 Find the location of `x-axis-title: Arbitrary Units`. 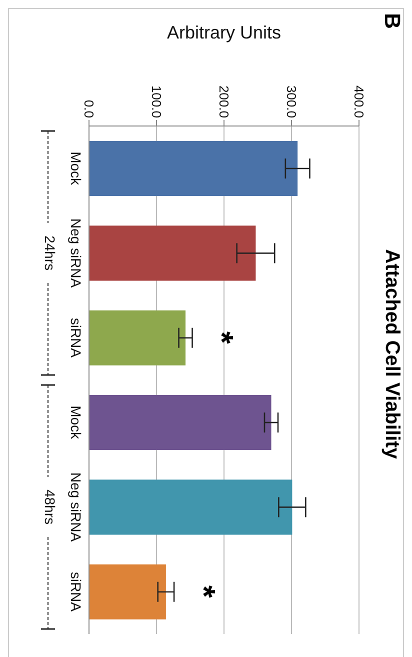

x-axis-title: Arbitrary Units is located at coordinates (224, 32).